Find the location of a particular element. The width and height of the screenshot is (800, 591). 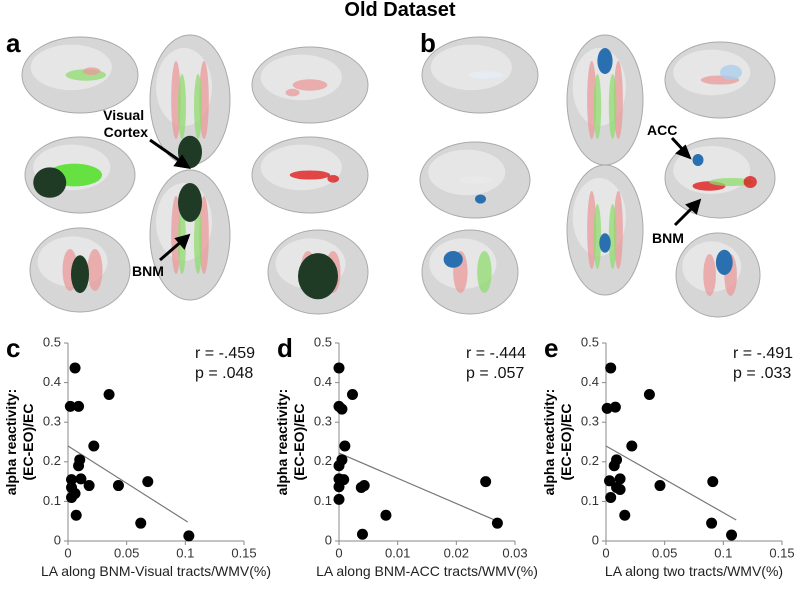

panel-label: e is located at coordinates (551, 348).